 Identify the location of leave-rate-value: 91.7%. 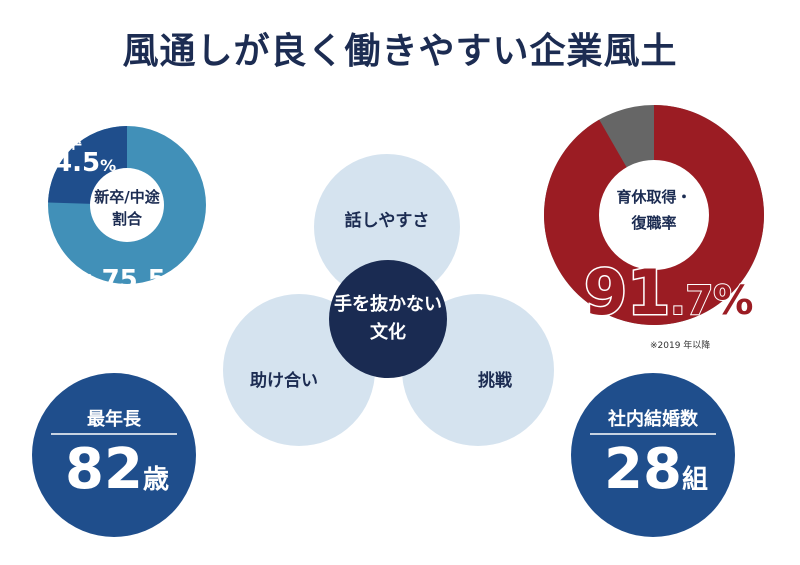
(668, 292).